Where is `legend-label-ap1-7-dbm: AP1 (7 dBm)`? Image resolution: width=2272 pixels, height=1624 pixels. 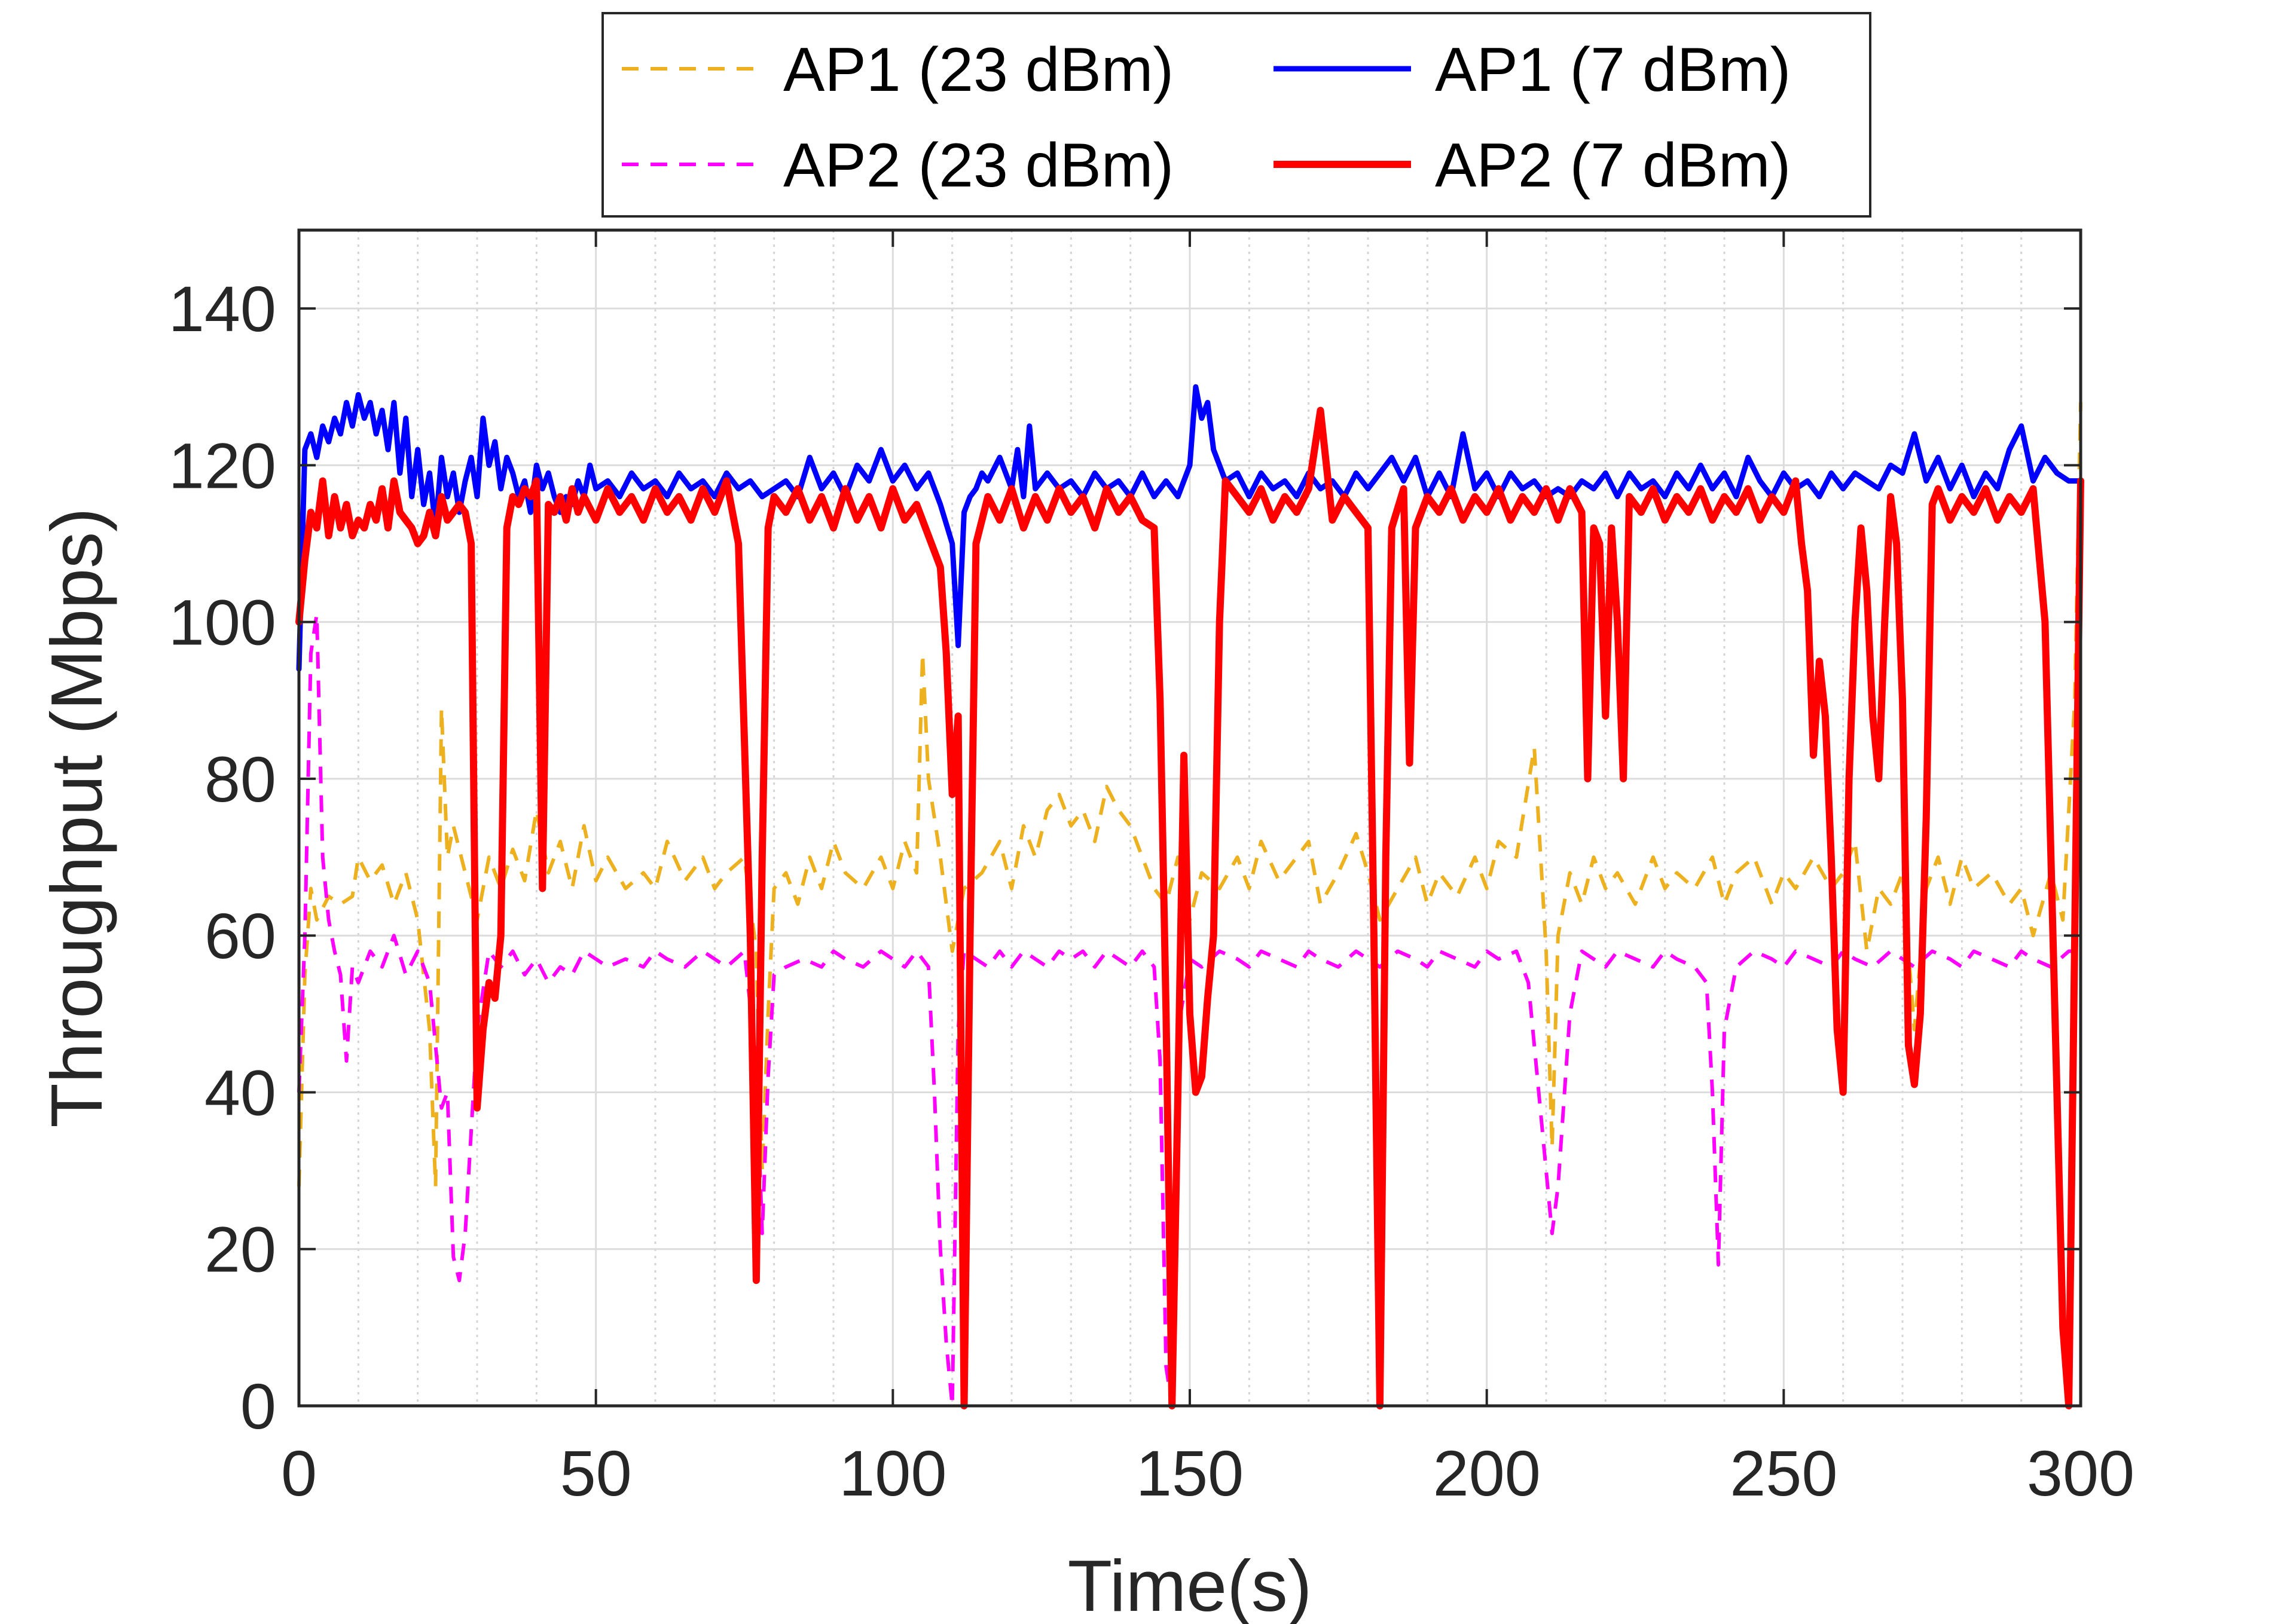
legend-label-ap1-7-dbm: AP1 (7 dBm) is located at coordinates (1613, 70).